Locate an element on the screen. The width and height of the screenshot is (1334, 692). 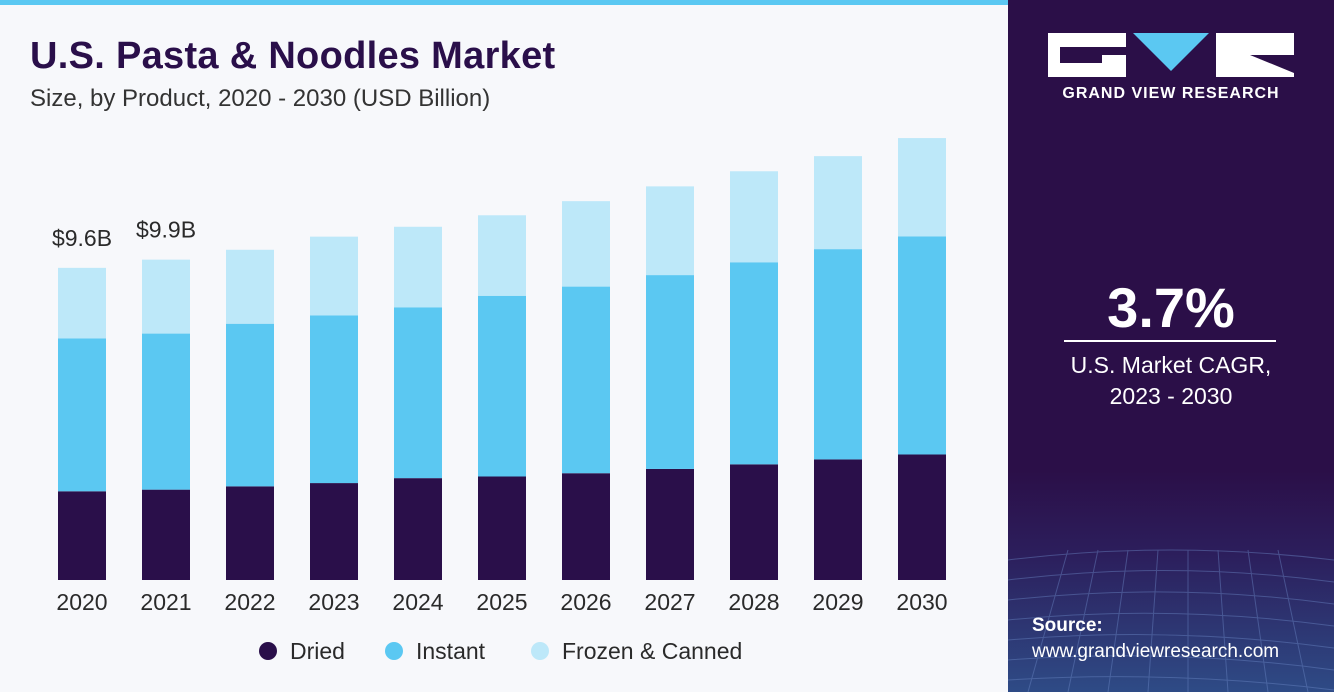
bar-instant-2029 is located at coordinates (838, 354).